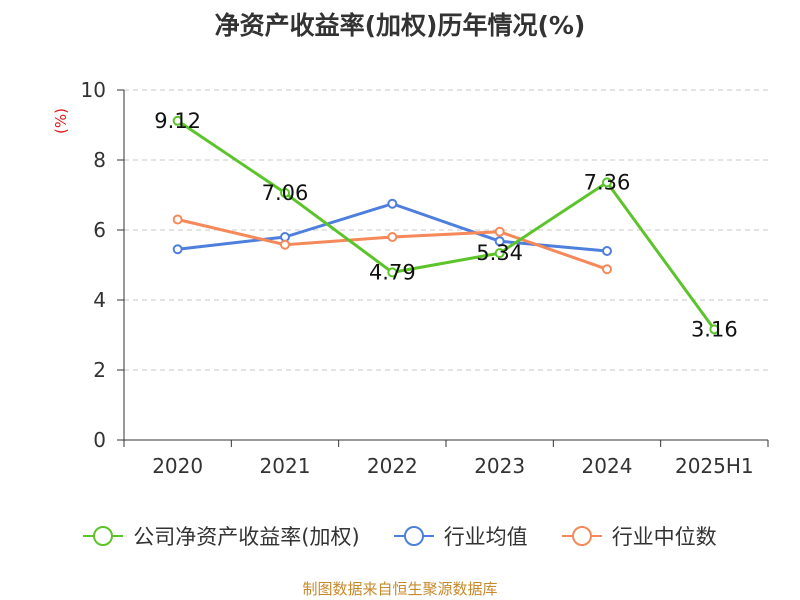 Image resolution: width=800 pixels, height=600 pixels. I want to click on data-label: 7.06, so click(285, 193).